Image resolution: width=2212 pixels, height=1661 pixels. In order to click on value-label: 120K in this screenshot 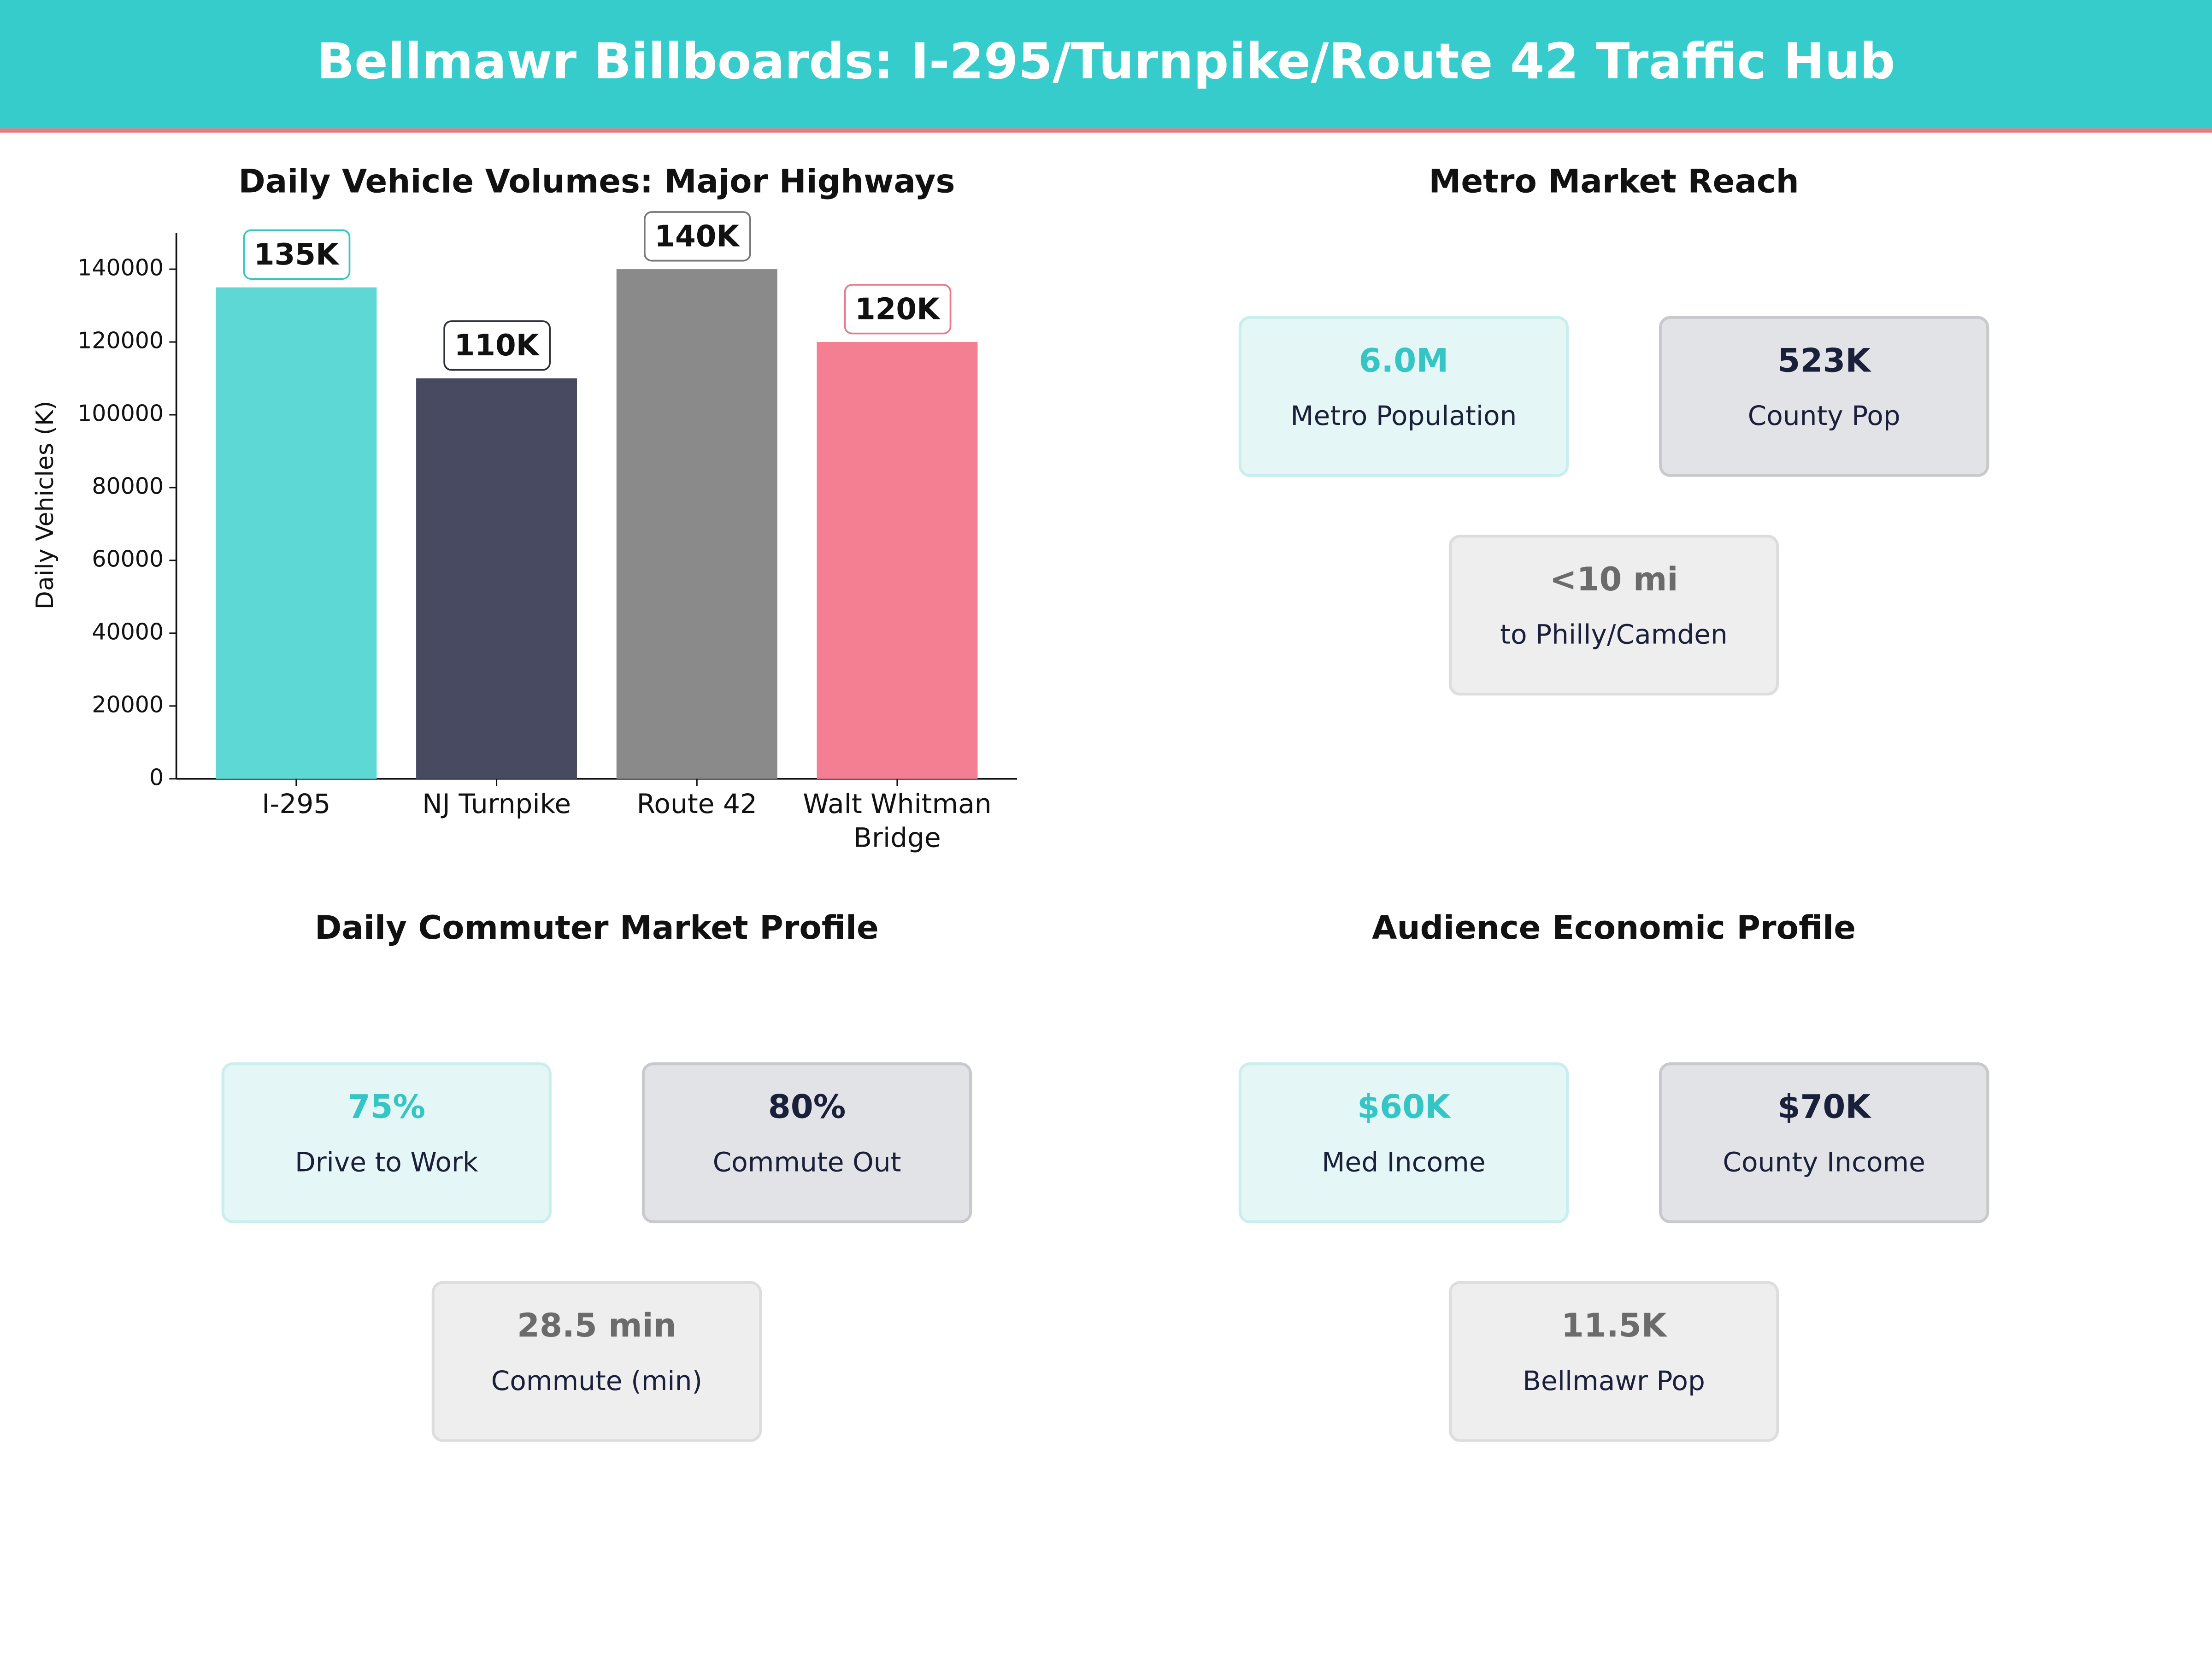, I will do `click(898, 309)`.